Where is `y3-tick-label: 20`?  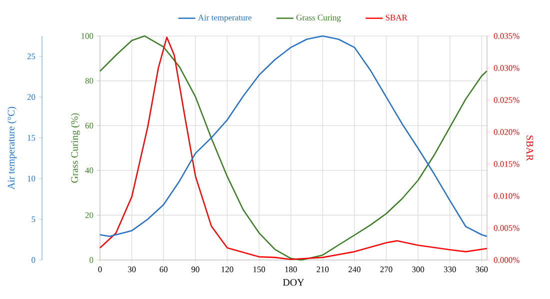
y3-tick-label: 20 is located at coordinates (31, 97).